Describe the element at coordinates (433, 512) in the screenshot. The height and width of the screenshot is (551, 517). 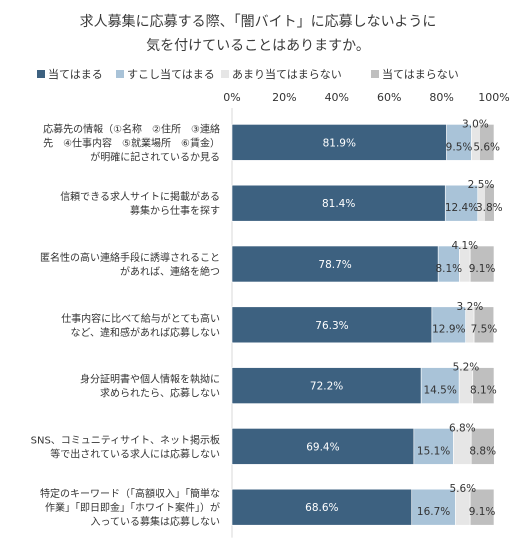
I see `data-label: 16.7%` at that location.